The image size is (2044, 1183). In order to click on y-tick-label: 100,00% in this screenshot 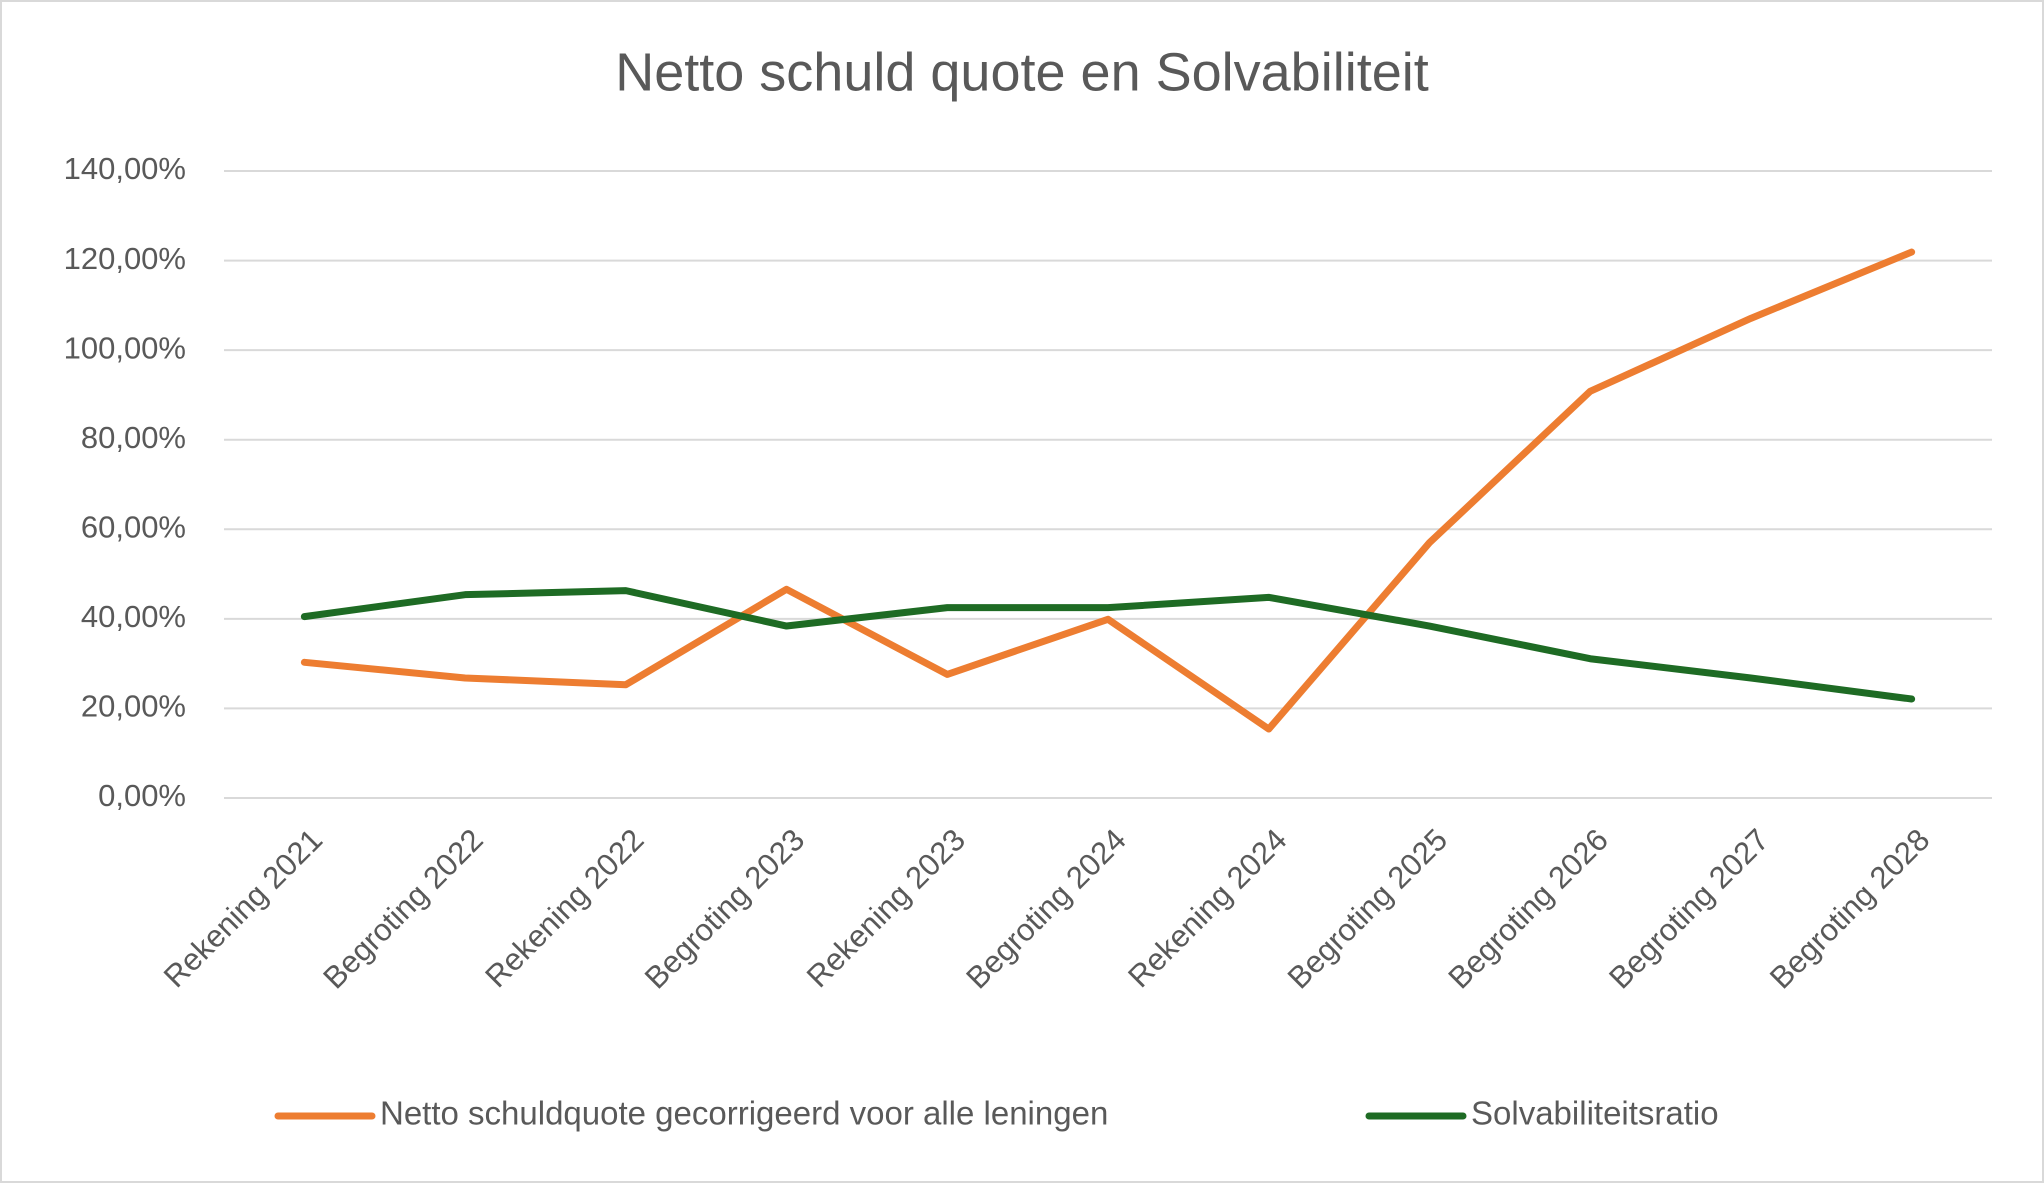, I will do `click(125, 347)`.